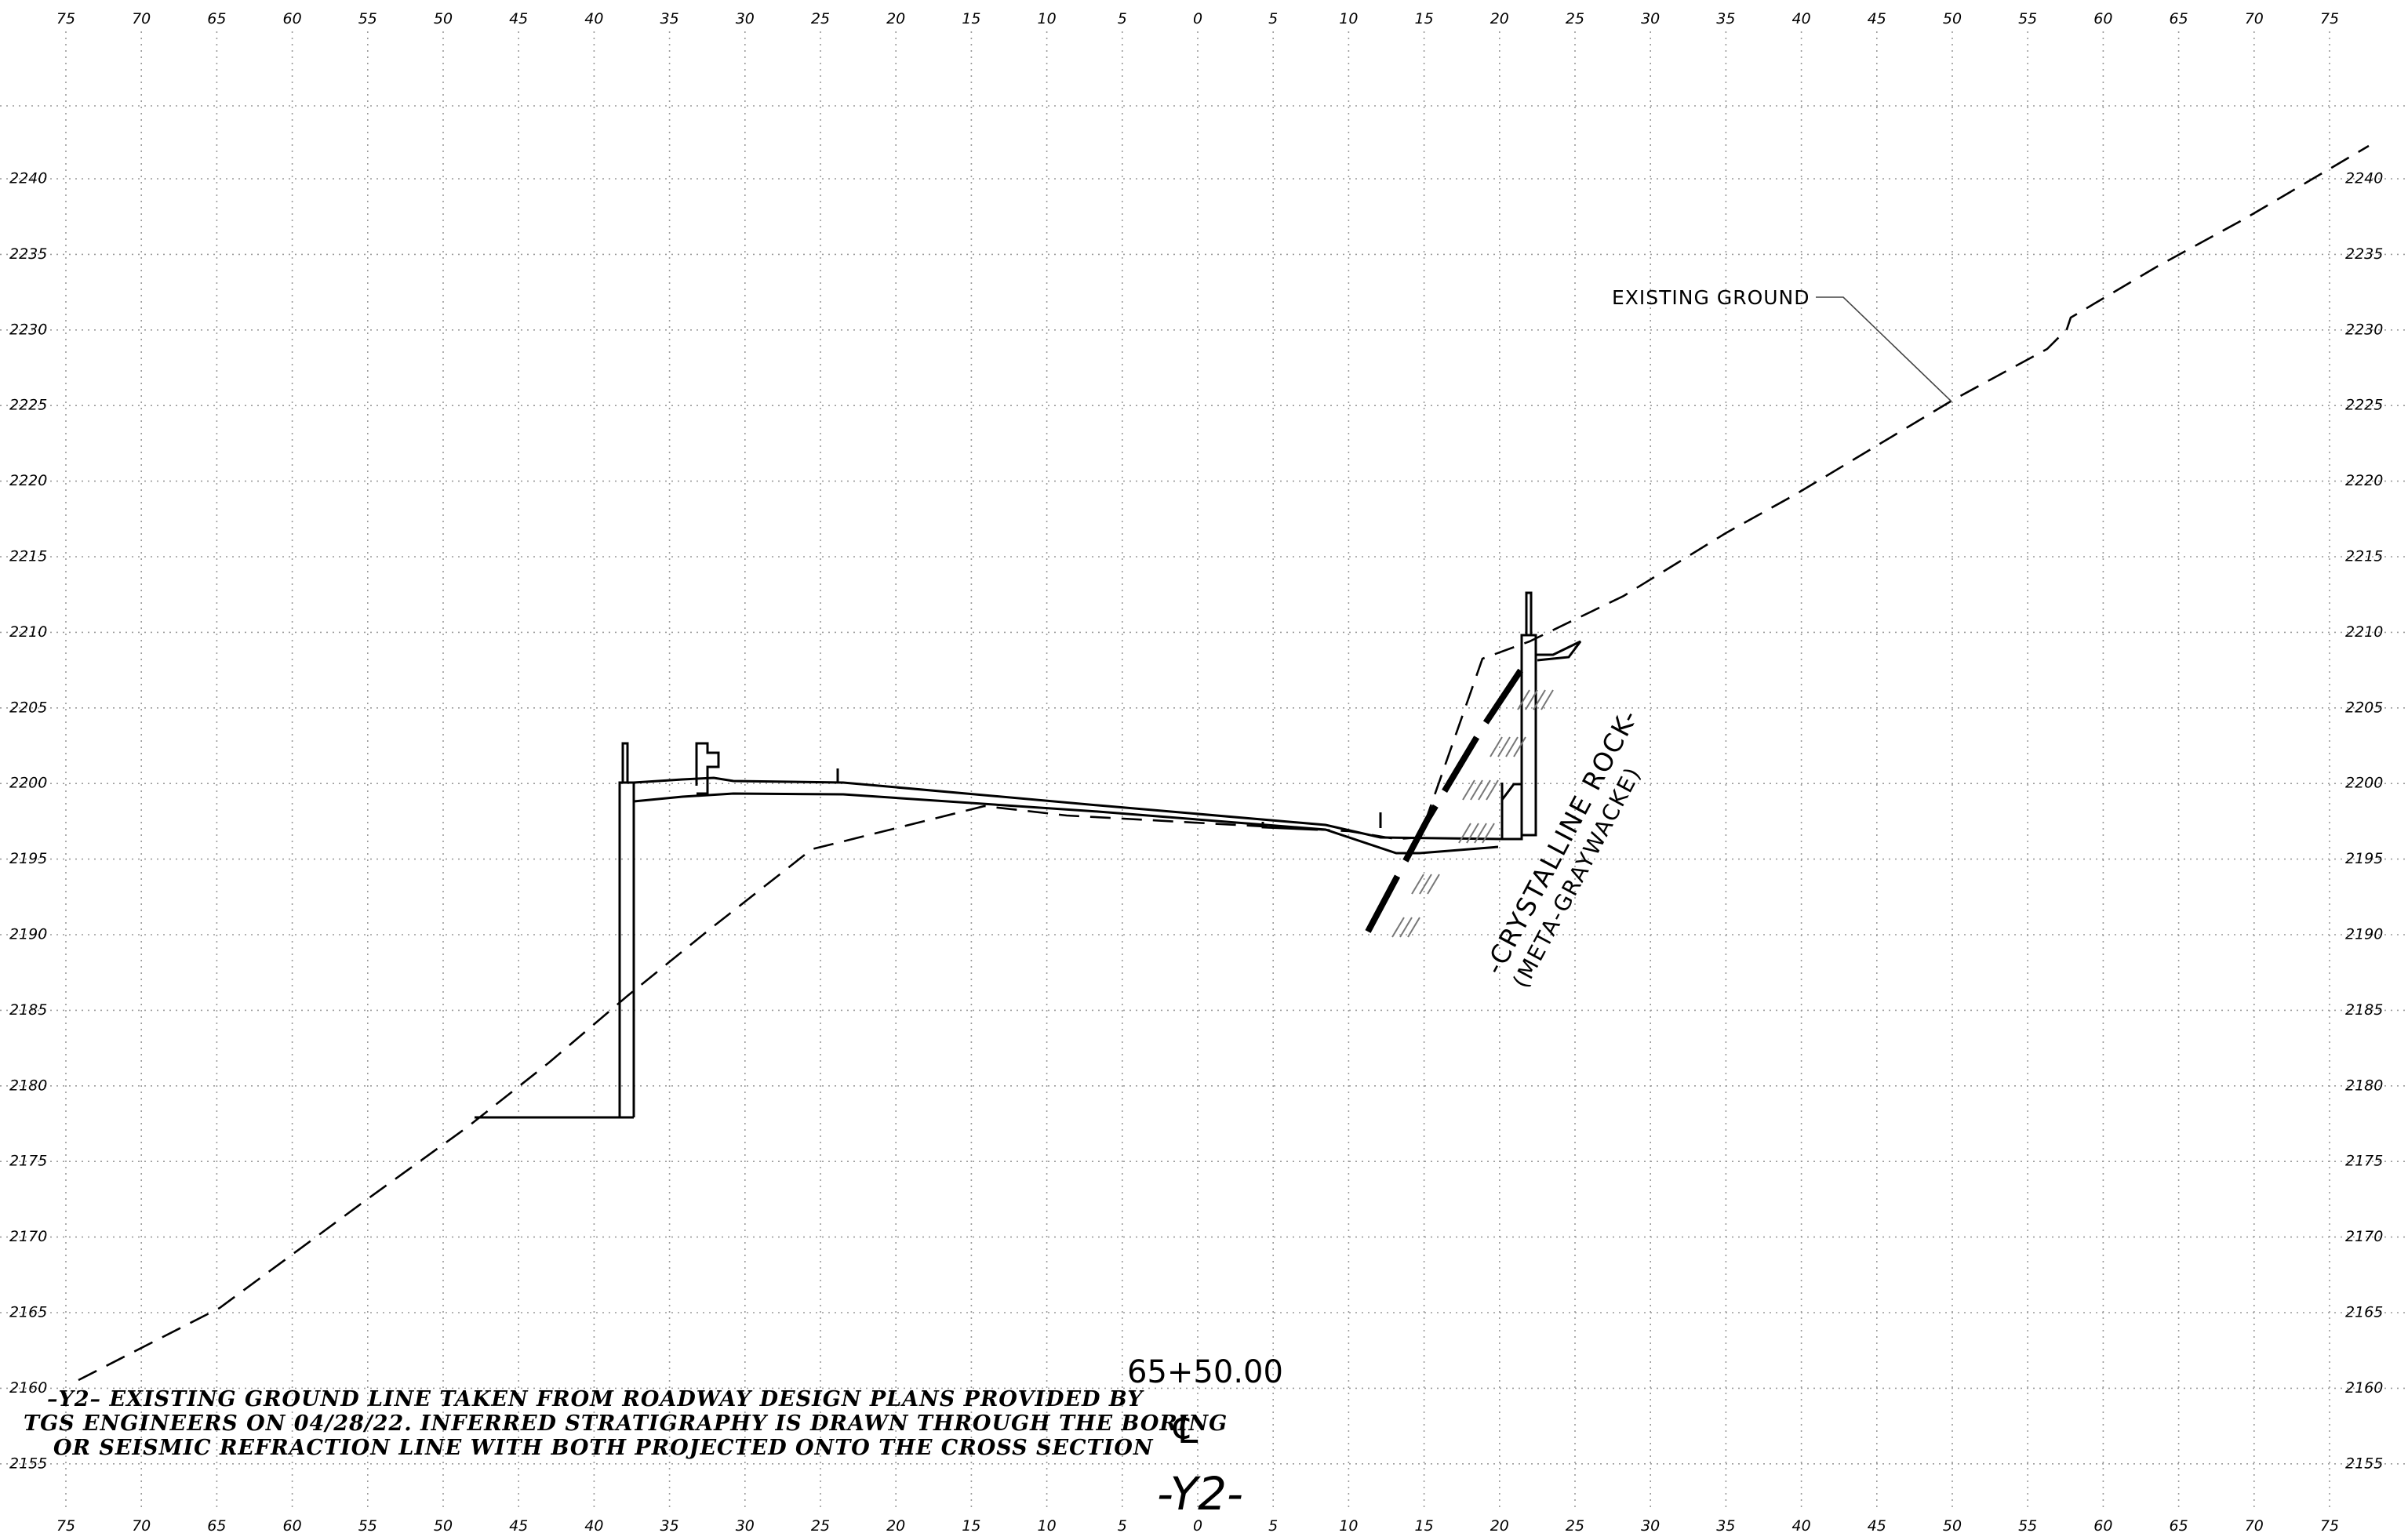 Image resolution: width=2408 pixels, height=1533 pixels. I want to click on elevation-tick-label: 2235, so click(28, 254).